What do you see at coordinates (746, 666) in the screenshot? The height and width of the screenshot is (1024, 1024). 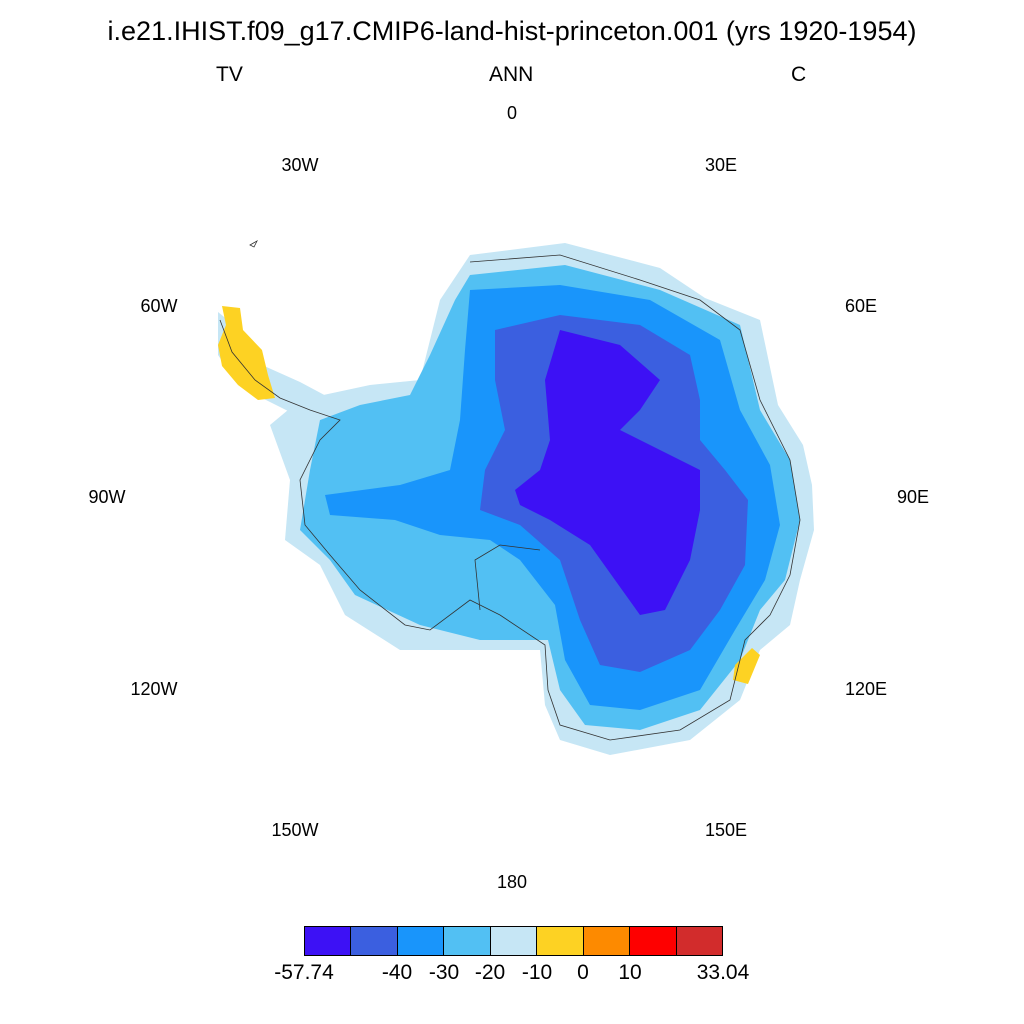 I see `east-coast-positive-values` at bounding box center [746, 666].